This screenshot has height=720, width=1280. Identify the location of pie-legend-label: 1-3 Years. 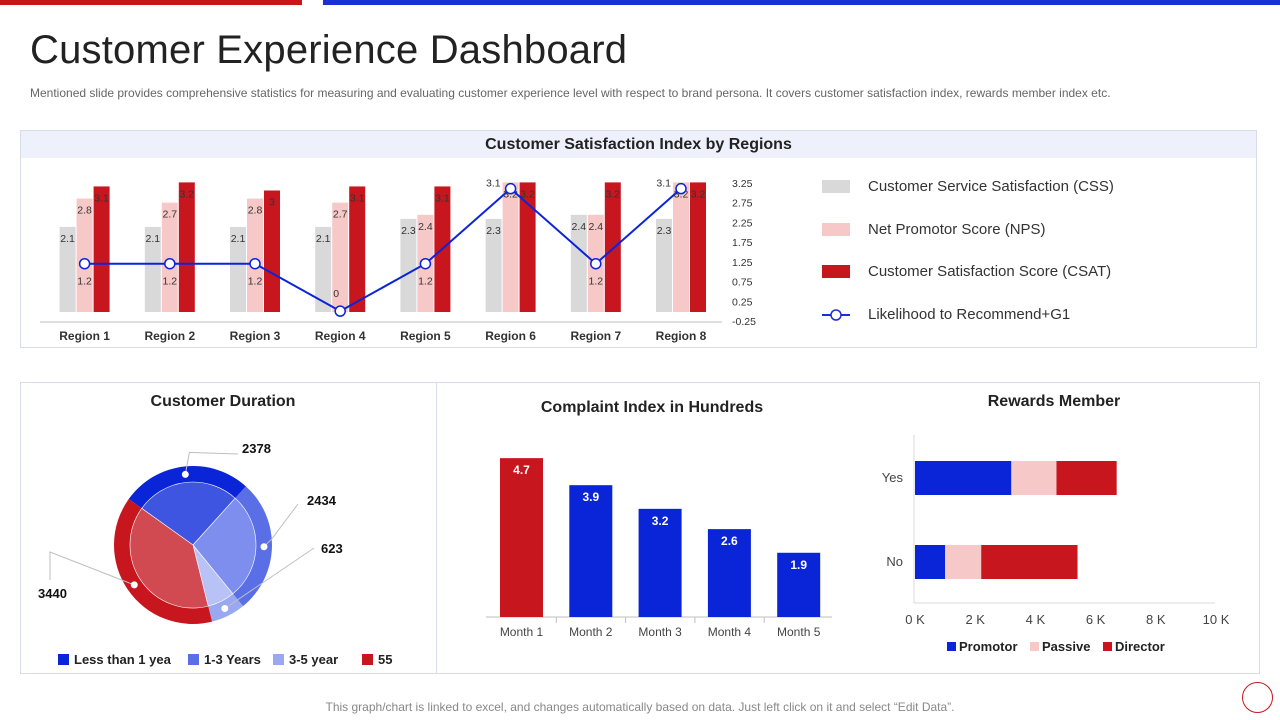
(232, 659).